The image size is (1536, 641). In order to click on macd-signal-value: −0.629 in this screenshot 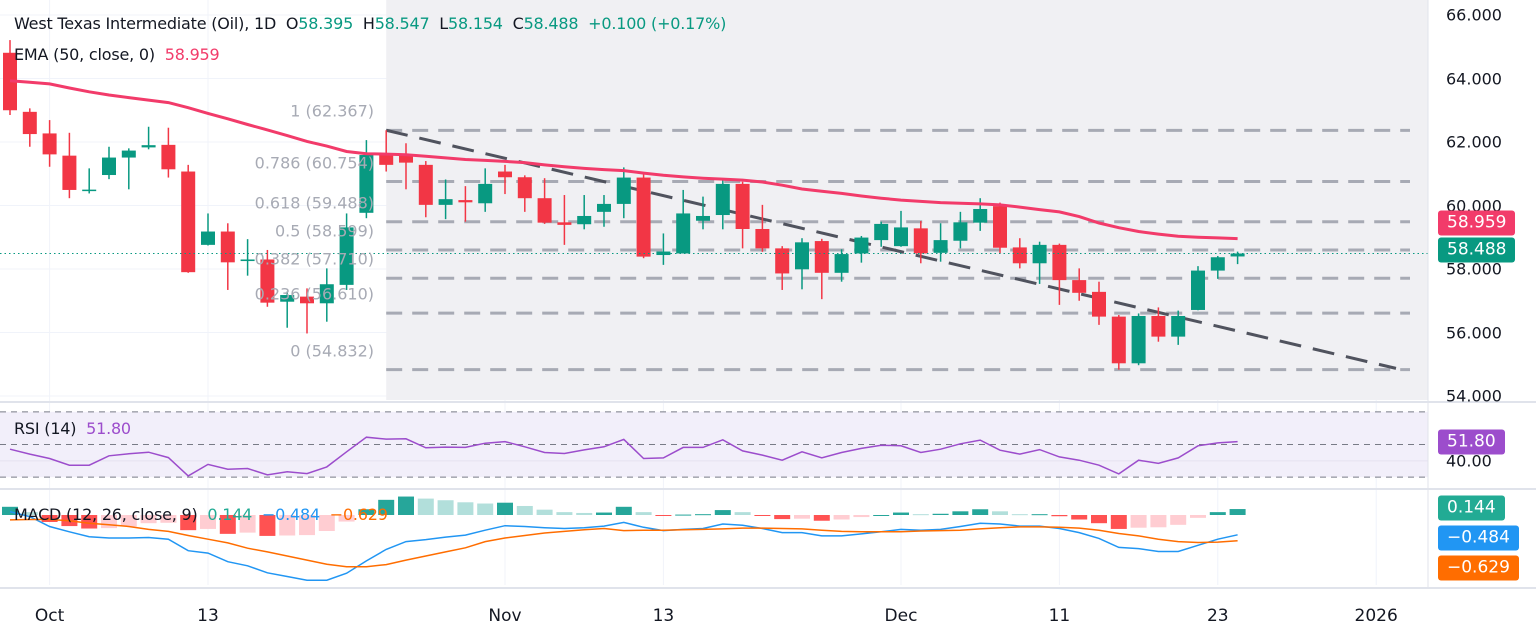, I will do `click(358, 514)`.